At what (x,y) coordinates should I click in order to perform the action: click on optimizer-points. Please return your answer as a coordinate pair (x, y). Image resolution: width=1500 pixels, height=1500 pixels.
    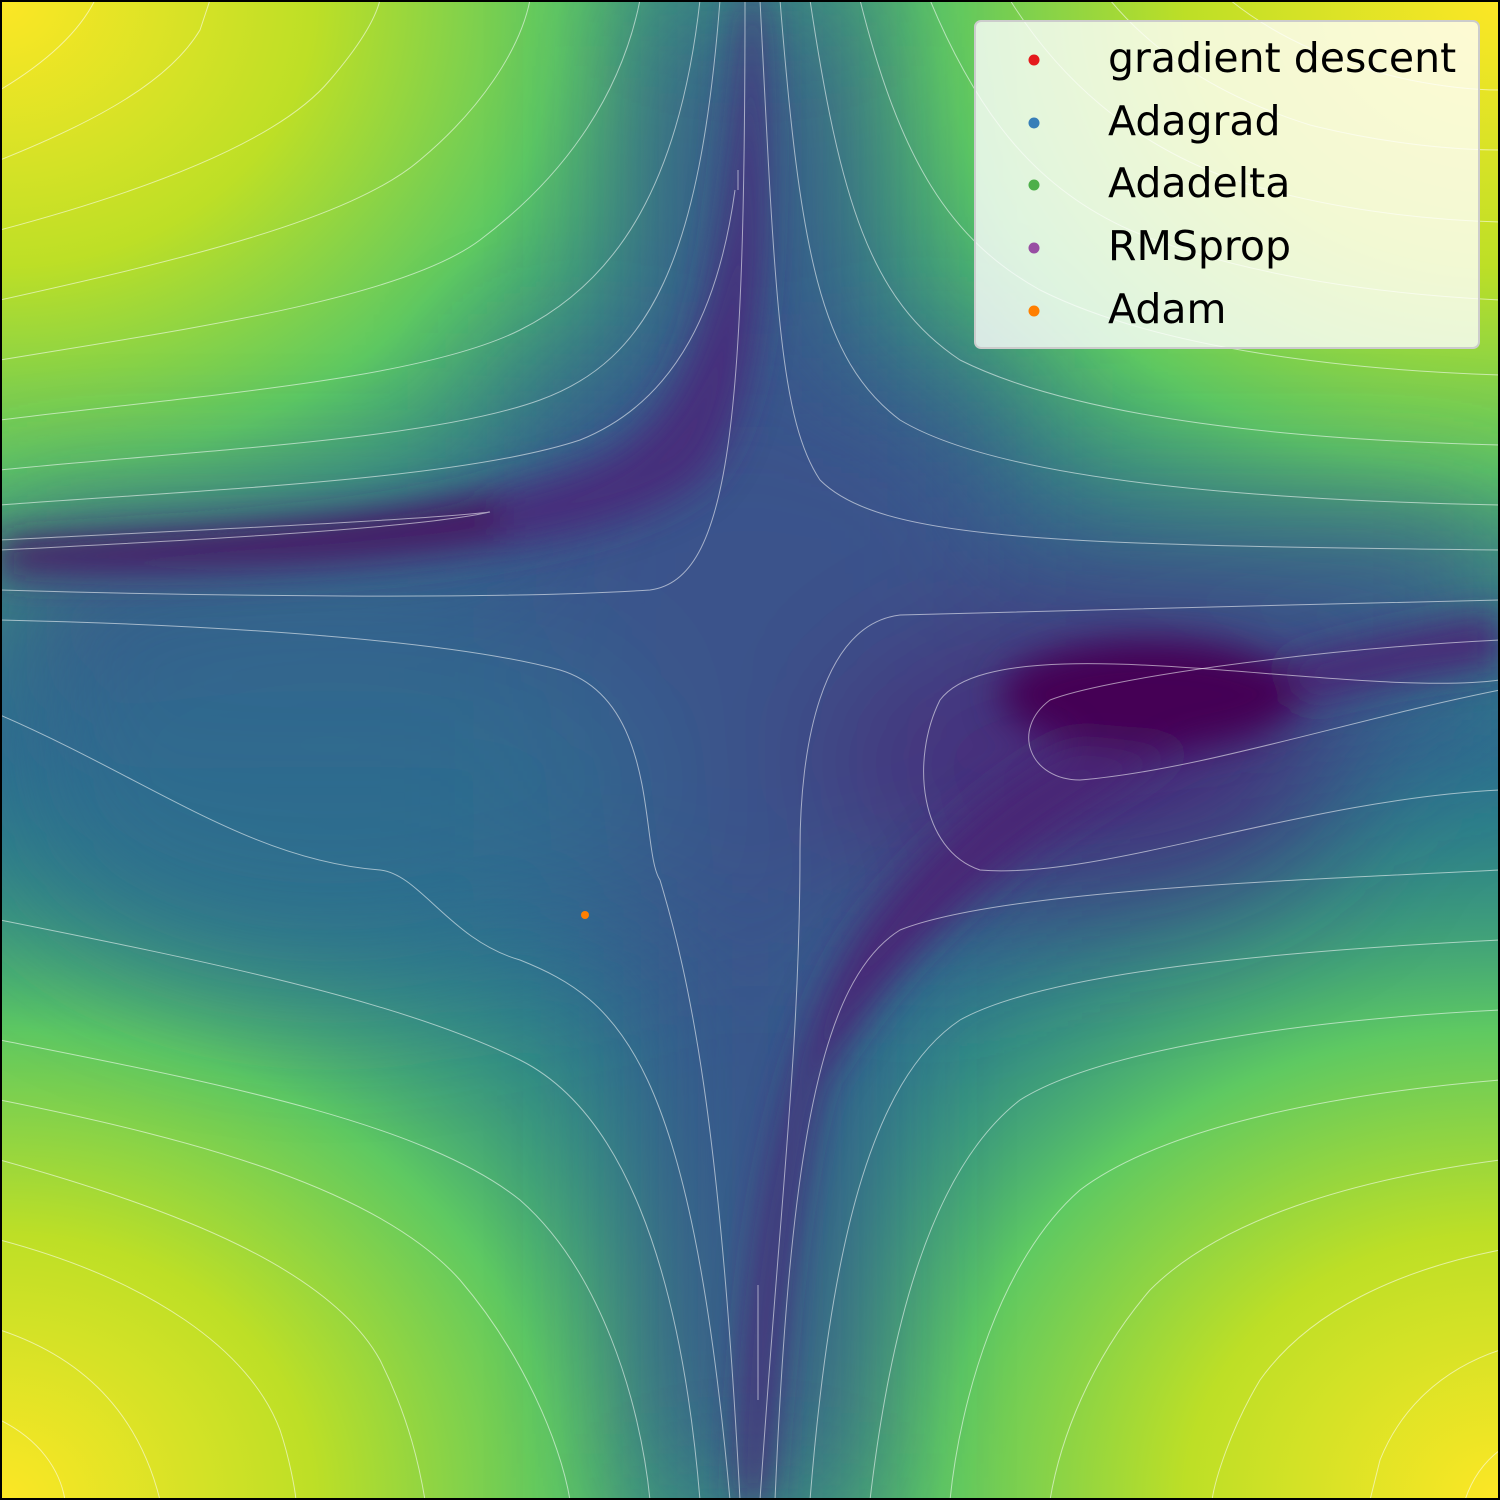
    Looking at the image, I should click on (585, 915).